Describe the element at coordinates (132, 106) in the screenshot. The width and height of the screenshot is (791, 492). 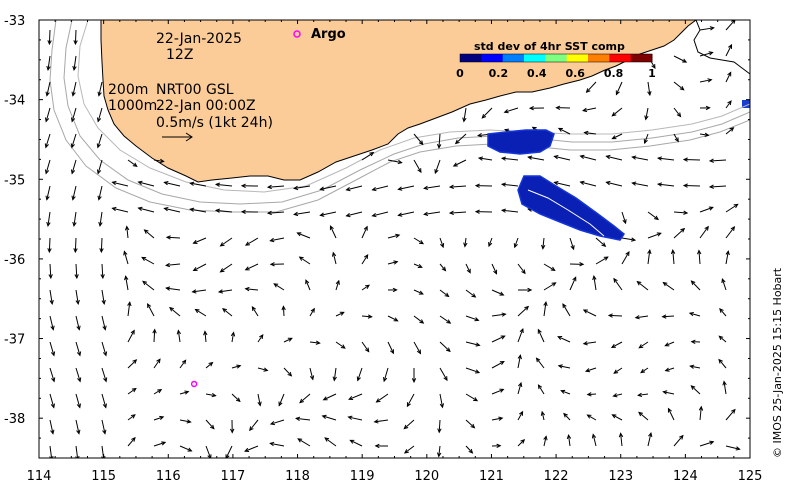
I see `depth-1000-label: 1000m` at that location.